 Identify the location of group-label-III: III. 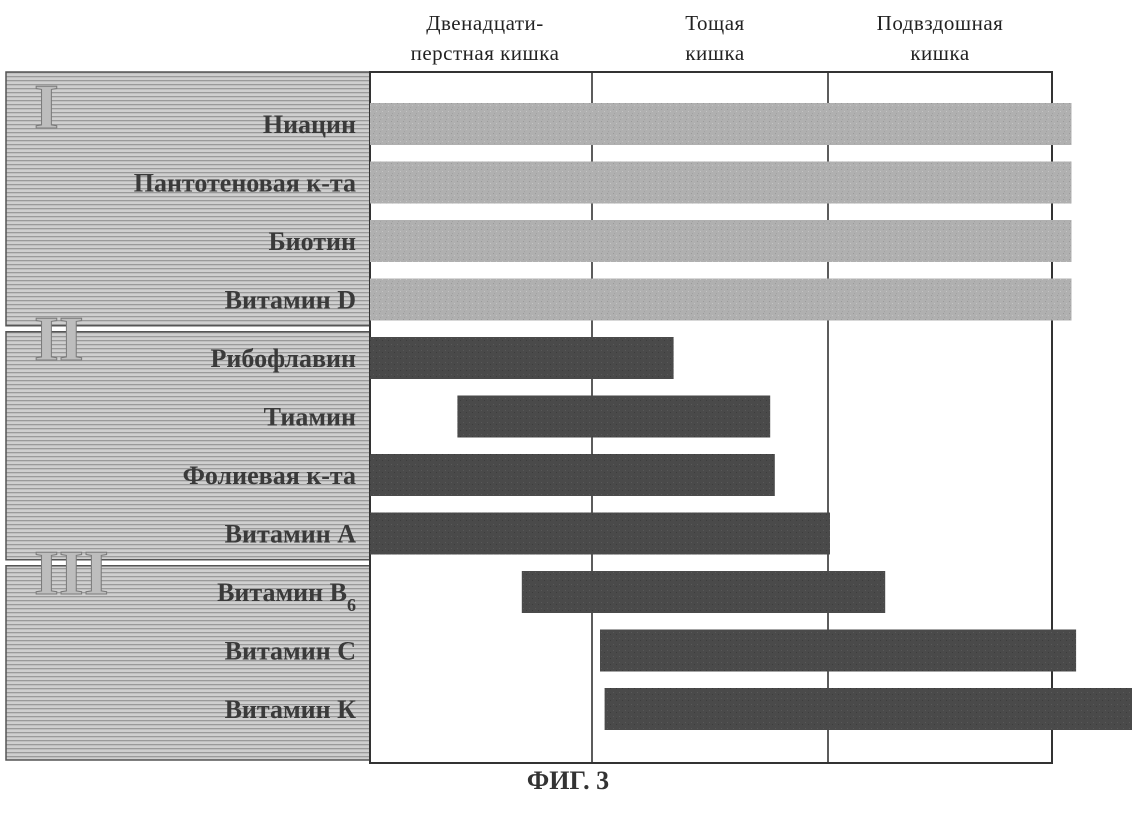
(71, 572).